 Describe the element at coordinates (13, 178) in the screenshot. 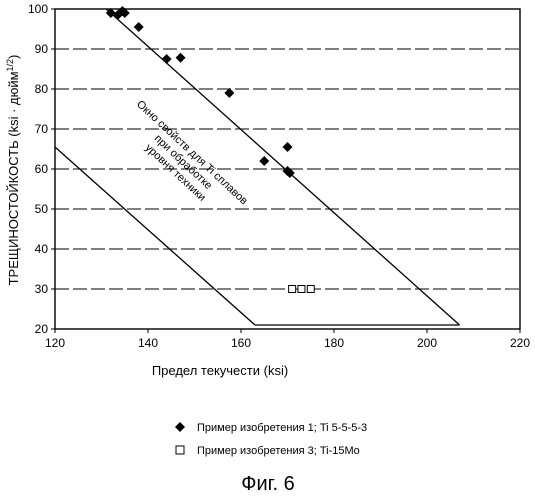

I see `y-axis-label-main: ТРЕЩИНОСТОЙКОСТЬ (ksi · дюйм` at that location.